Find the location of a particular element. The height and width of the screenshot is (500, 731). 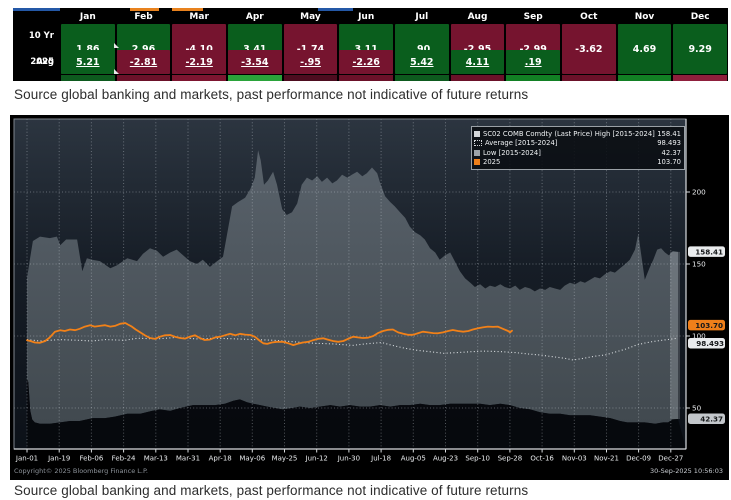

x-axis-label: Feb-24 is located at coordinates (124, 459).